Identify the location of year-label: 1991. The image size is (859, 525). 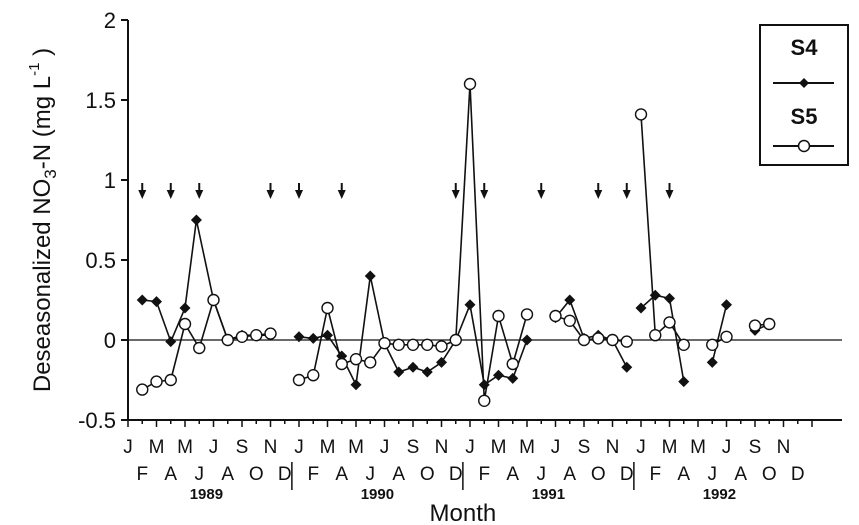
(548, 494).